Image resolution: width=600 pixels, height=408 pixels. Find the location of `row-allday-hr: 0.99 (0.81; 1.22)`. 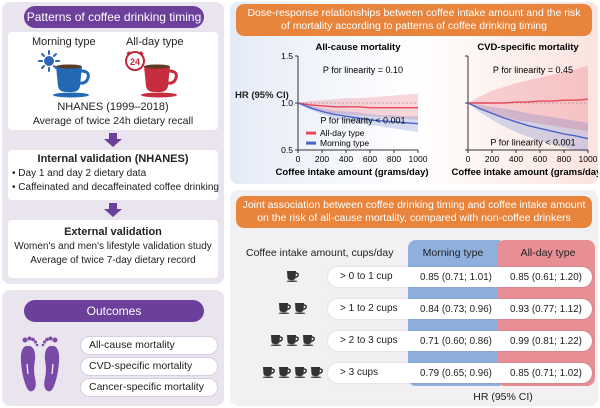

row-allday-hr: 0.99 (0.81; 1.22) is located at coordinates (546, 341).